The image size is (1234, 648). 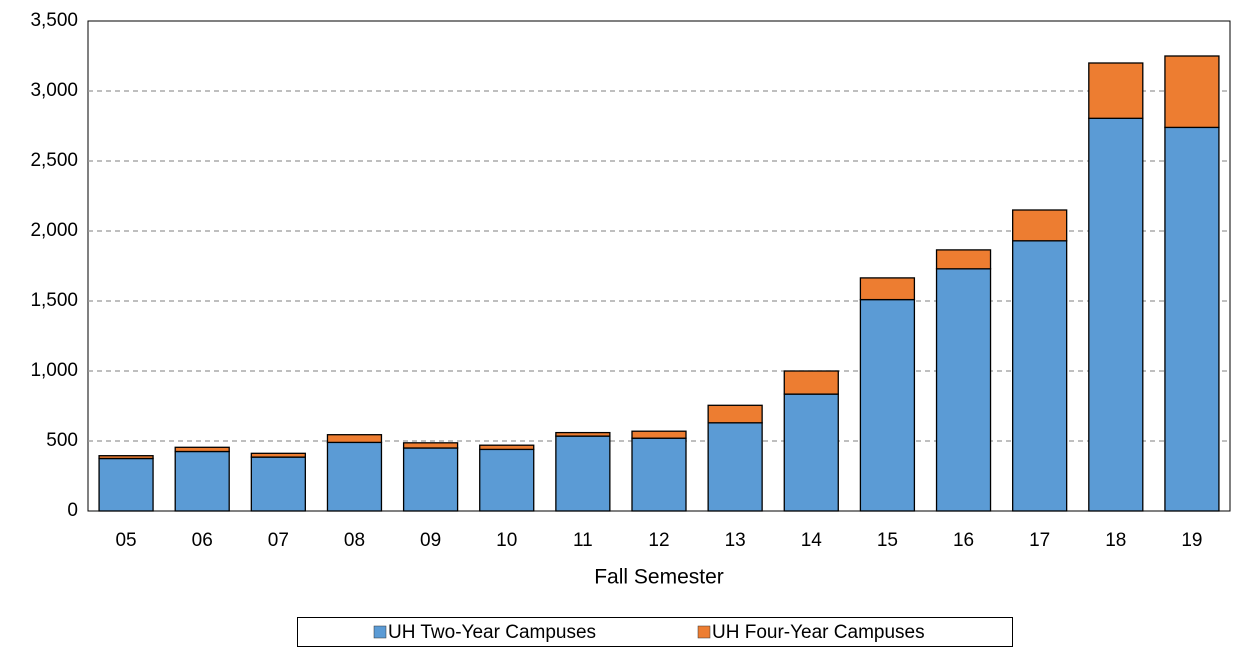 What do you see at coordinates (54, 20) in the screenshot?
I see `y-tick-label: 3,500` at bounding box center [54, 20].